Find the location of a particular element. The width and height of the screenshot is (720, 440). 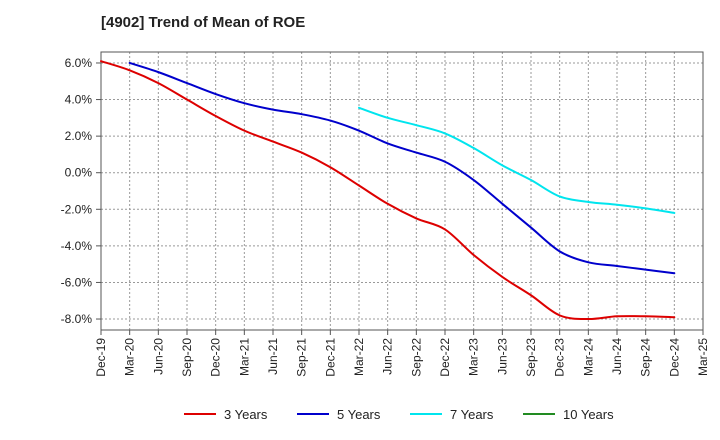

legend-label-3: 7 Years is located at coordinates (472, 414).